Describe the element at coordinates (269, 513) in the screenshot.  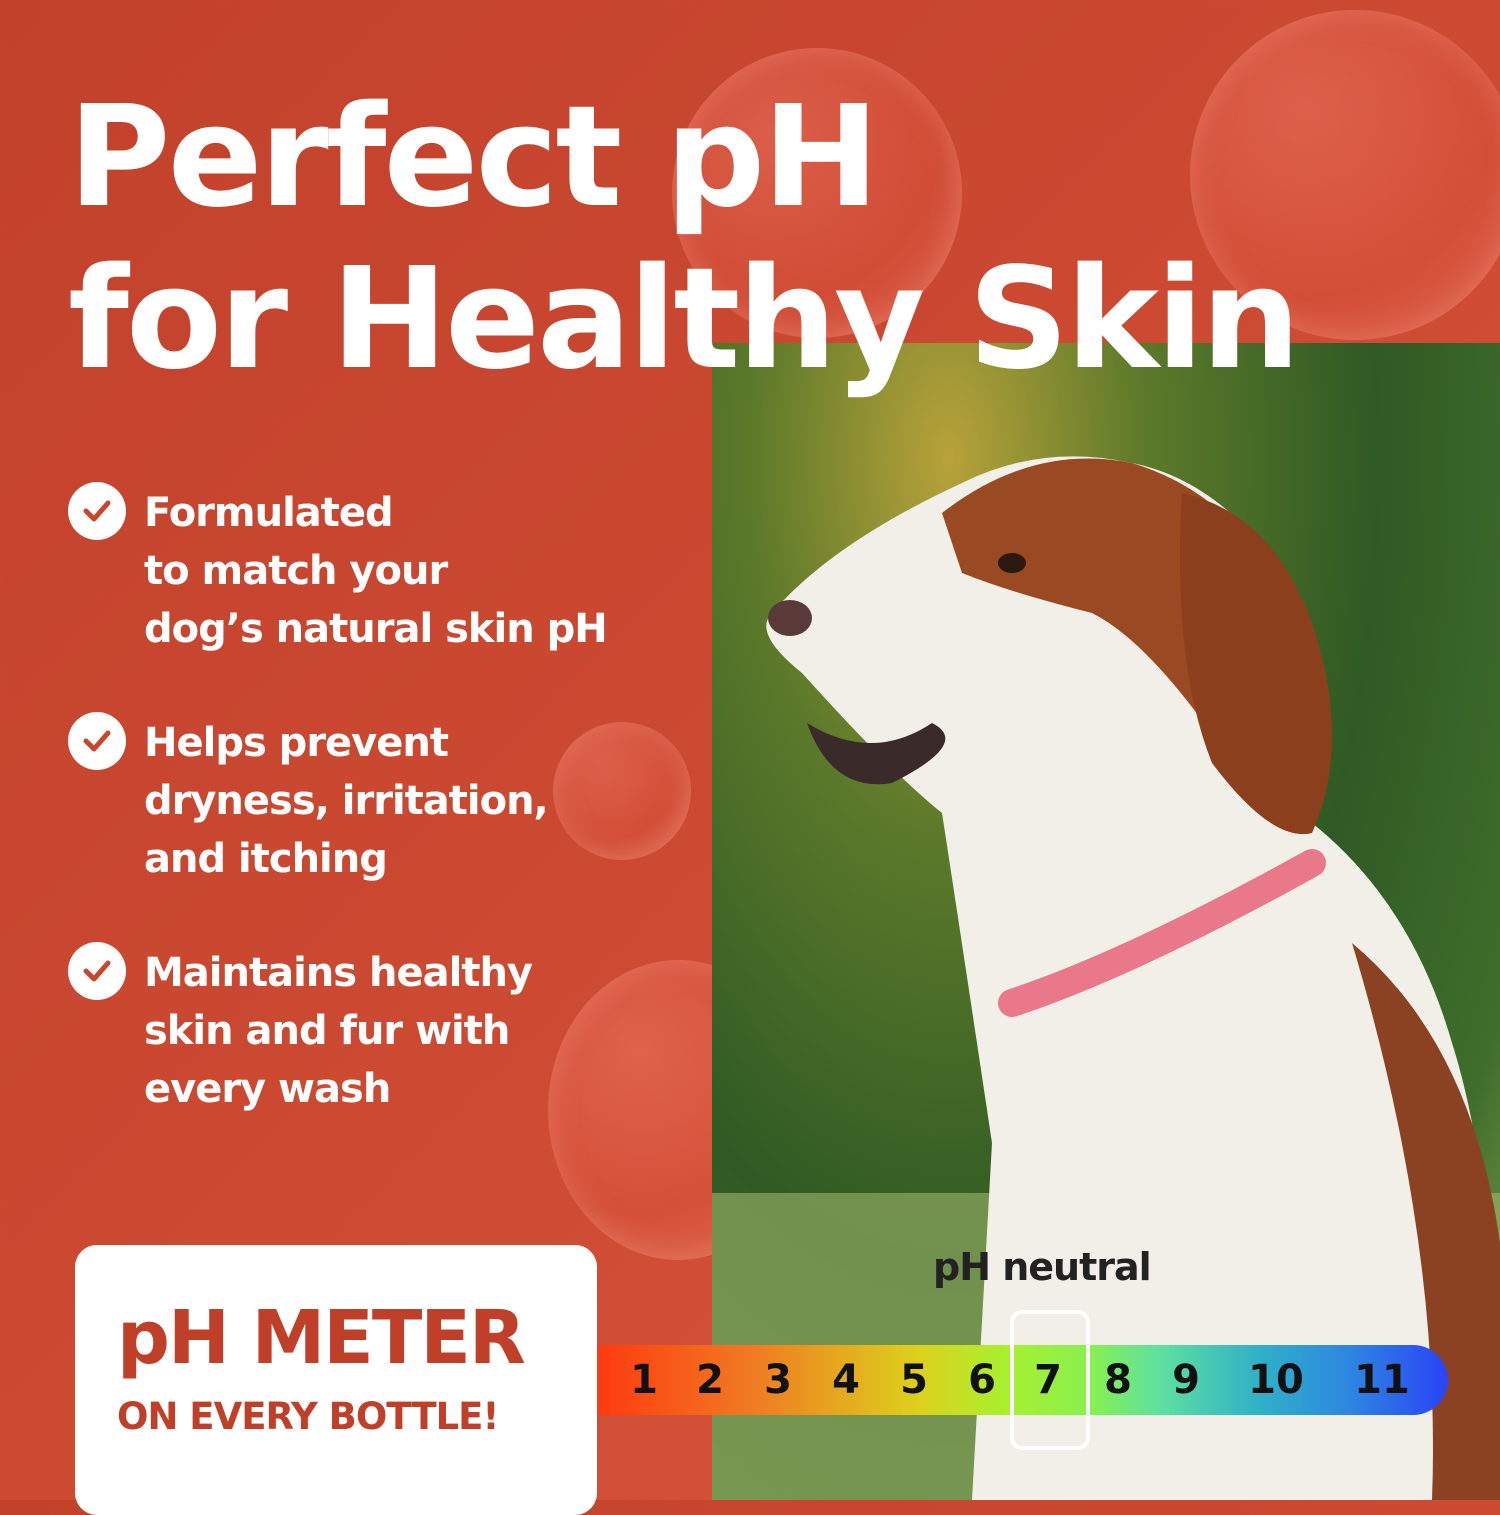
I see `benefit-text: Formulated` at that location.